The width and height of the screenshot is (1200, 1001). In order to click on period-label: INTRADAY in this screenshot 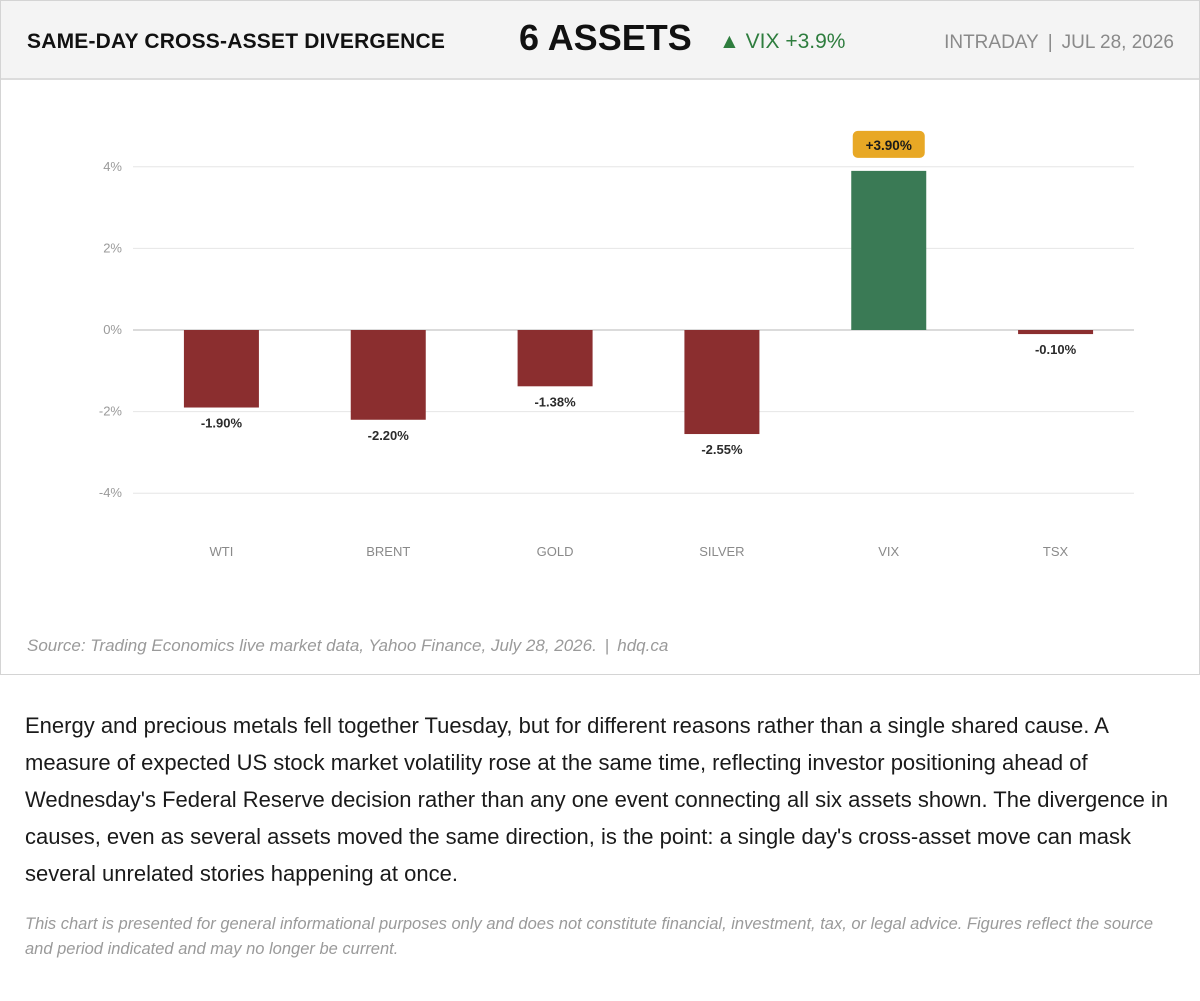, I will do `click(991, 42)`.